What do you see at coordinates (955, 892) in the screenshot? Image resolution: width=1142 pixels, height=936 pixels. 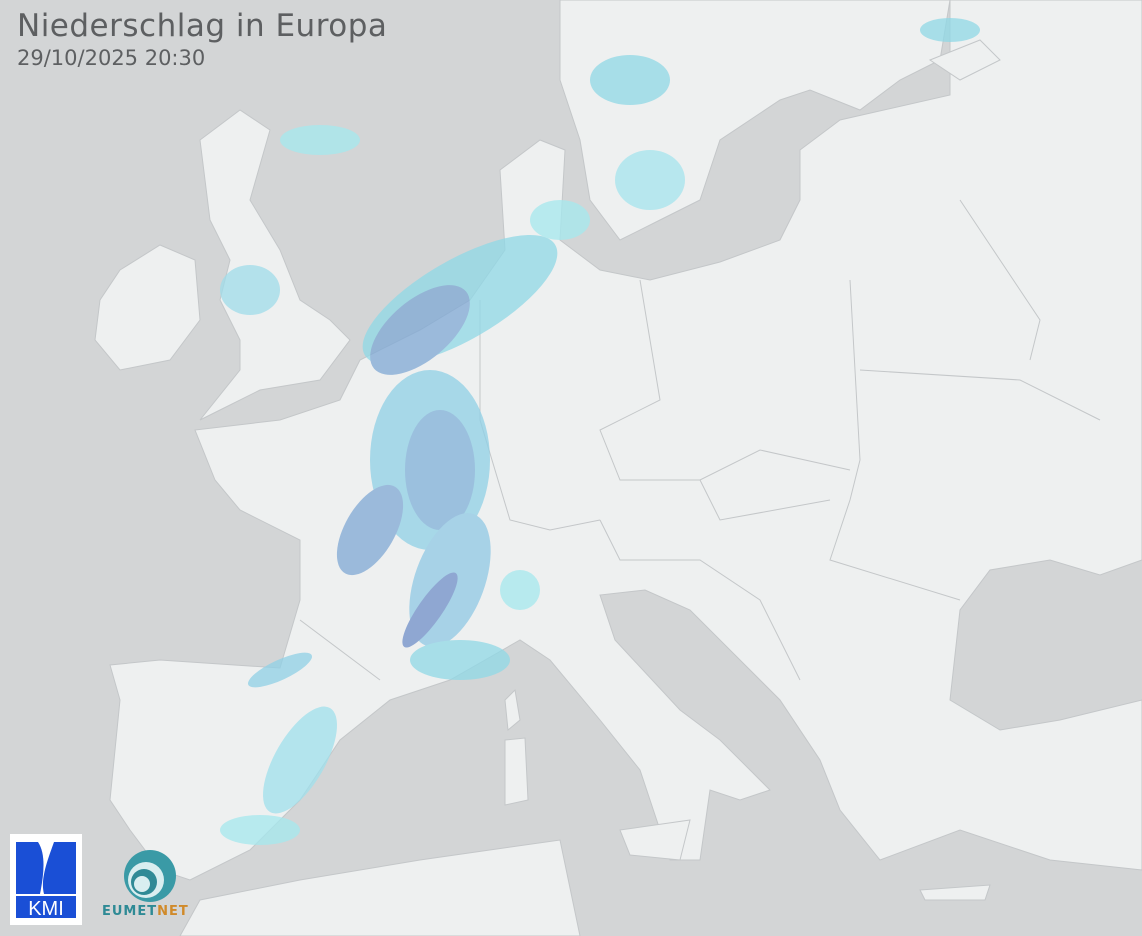 I see `land-crete` at bounding box center [955, 892].